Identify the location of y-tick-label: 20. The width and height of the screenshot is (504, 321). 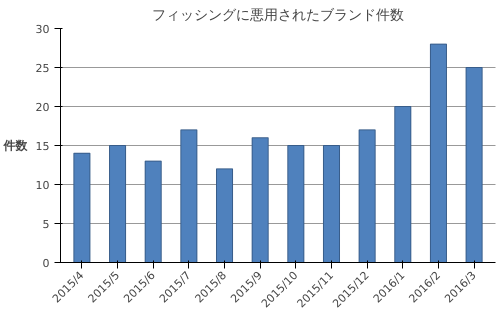
(43, 107).